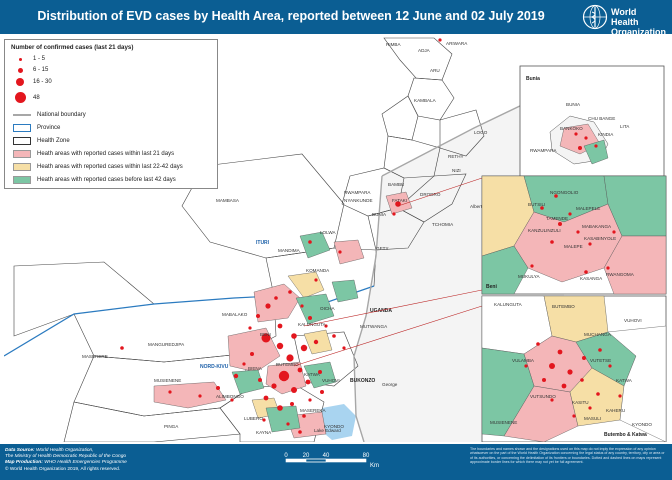 The width and height of the screenshot is (672, 480). What do you see at coordinates (374, 466) in the screenshot?
I see `scale-unit: Km` at bounding box center [374, 466].